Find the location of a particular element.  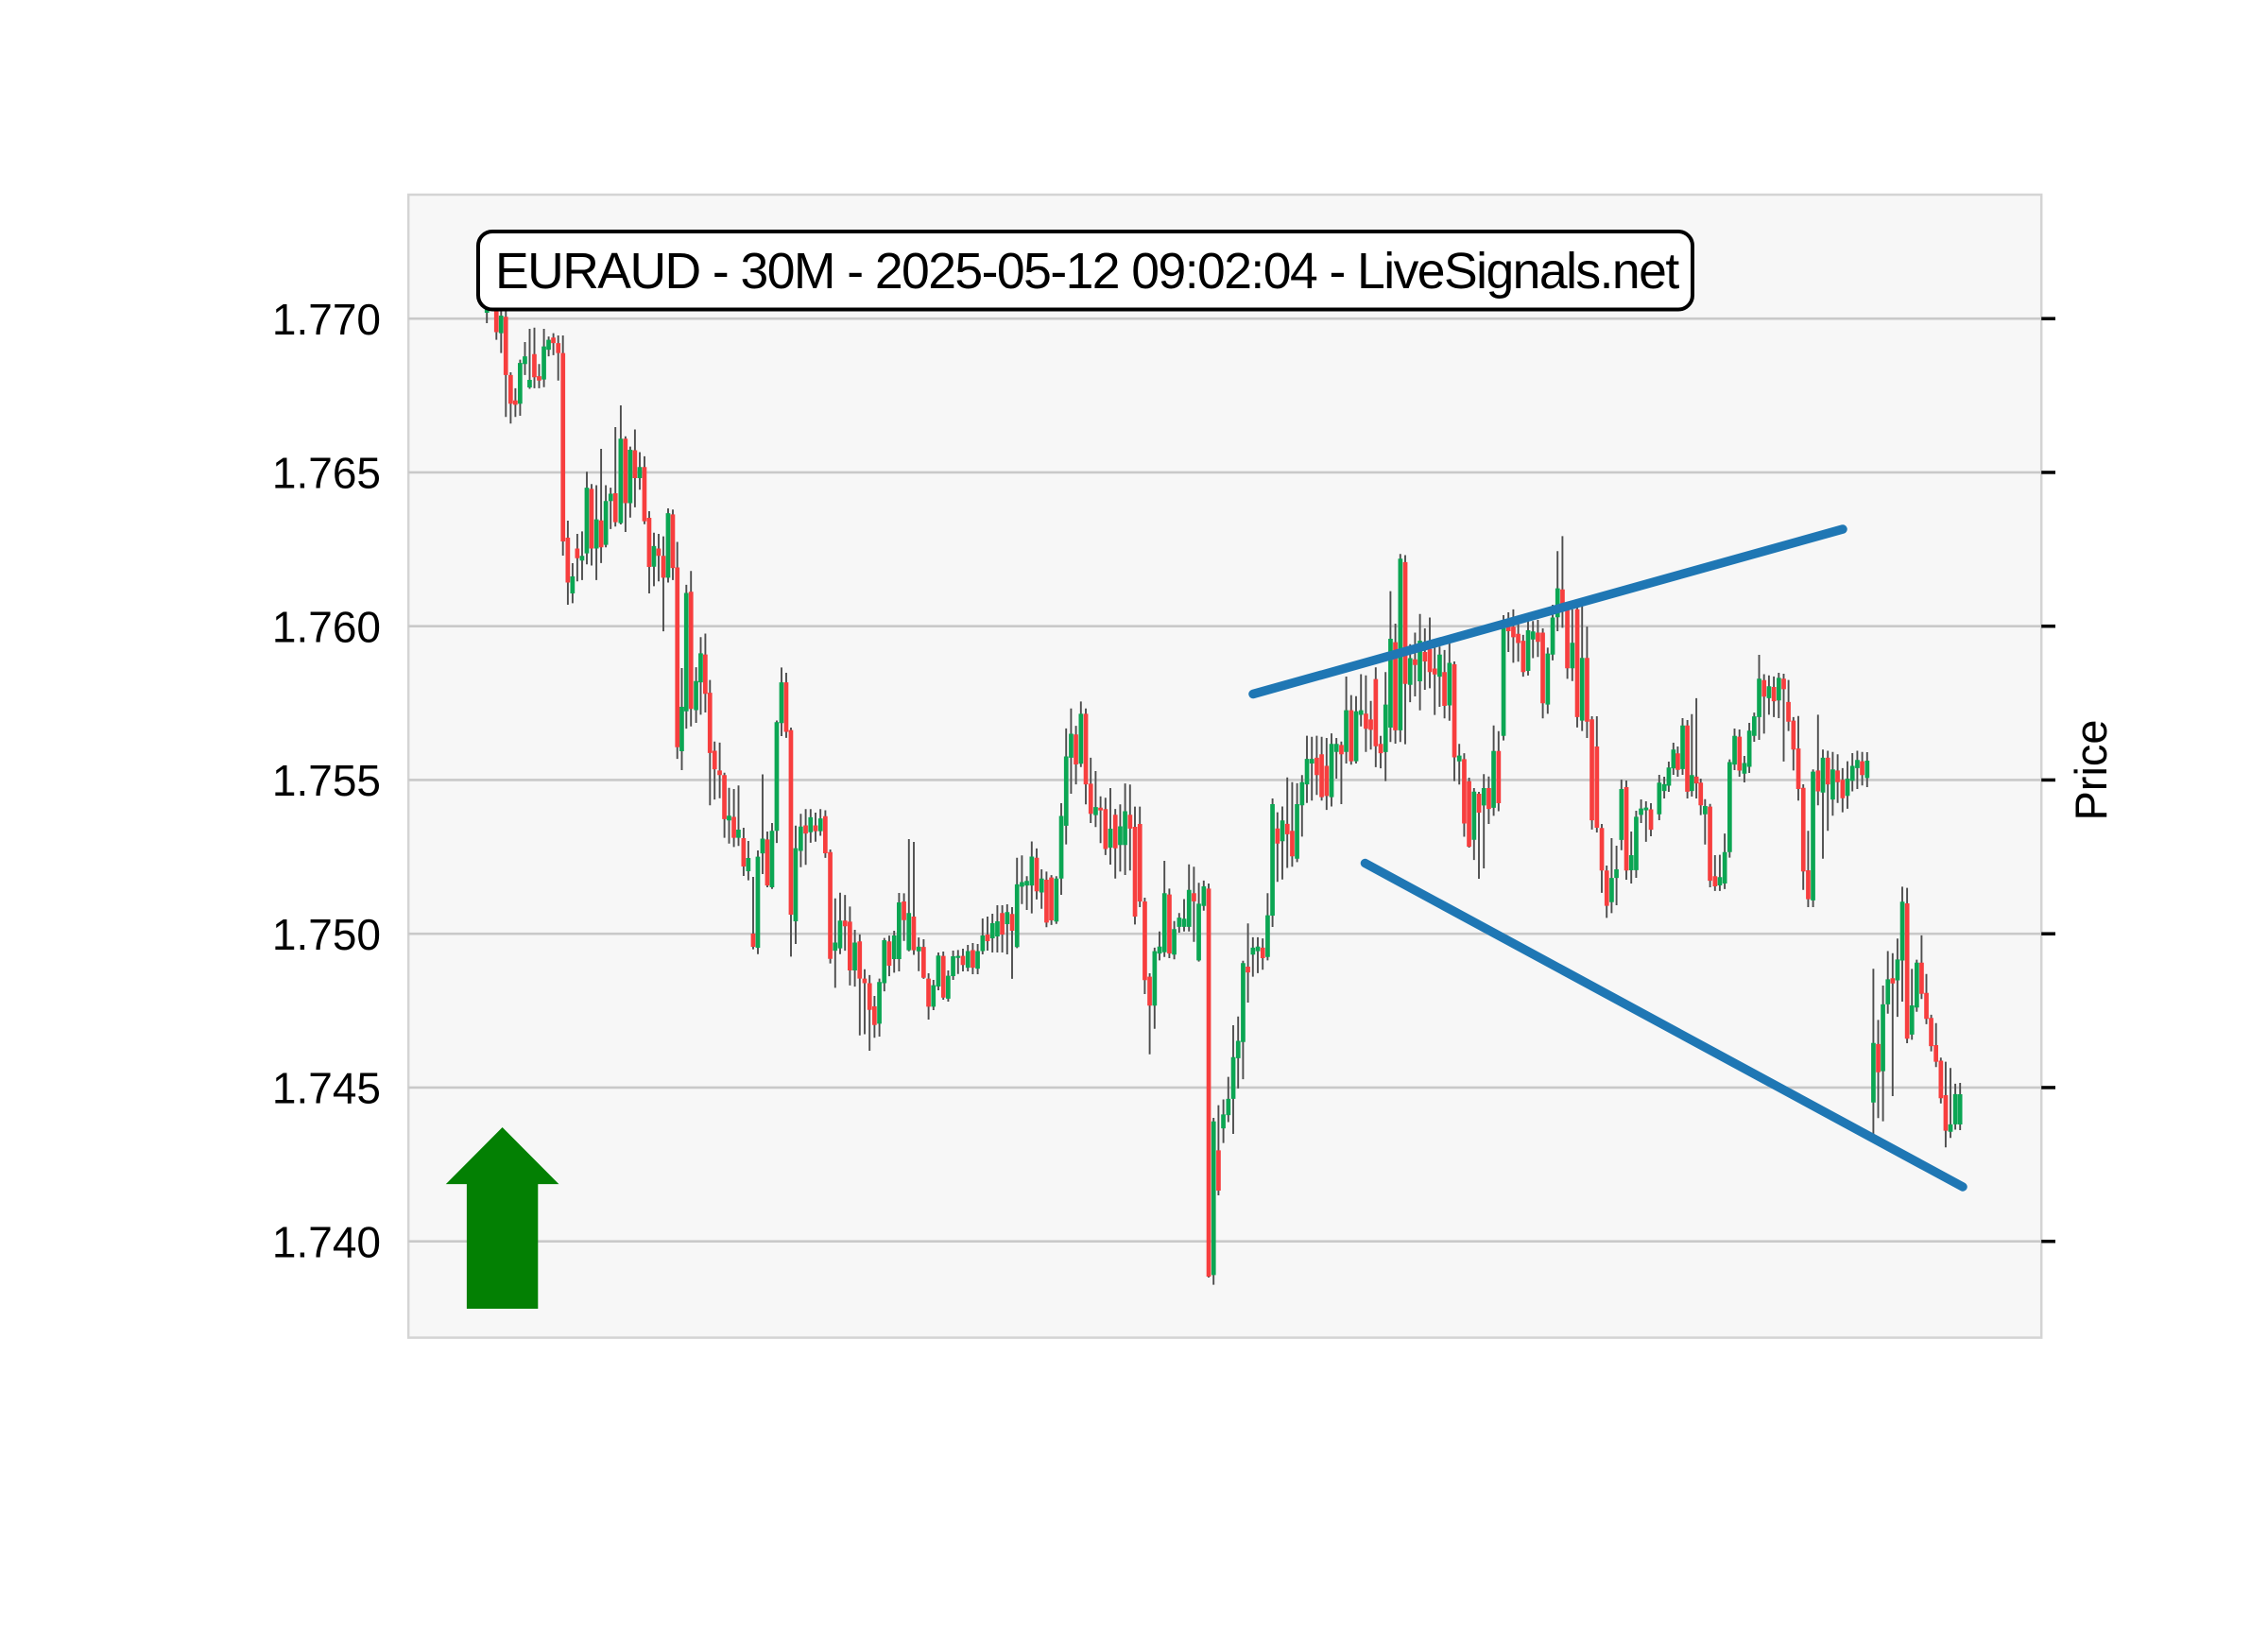

svg-text: 1.770 is located at coordinates (326, 320).